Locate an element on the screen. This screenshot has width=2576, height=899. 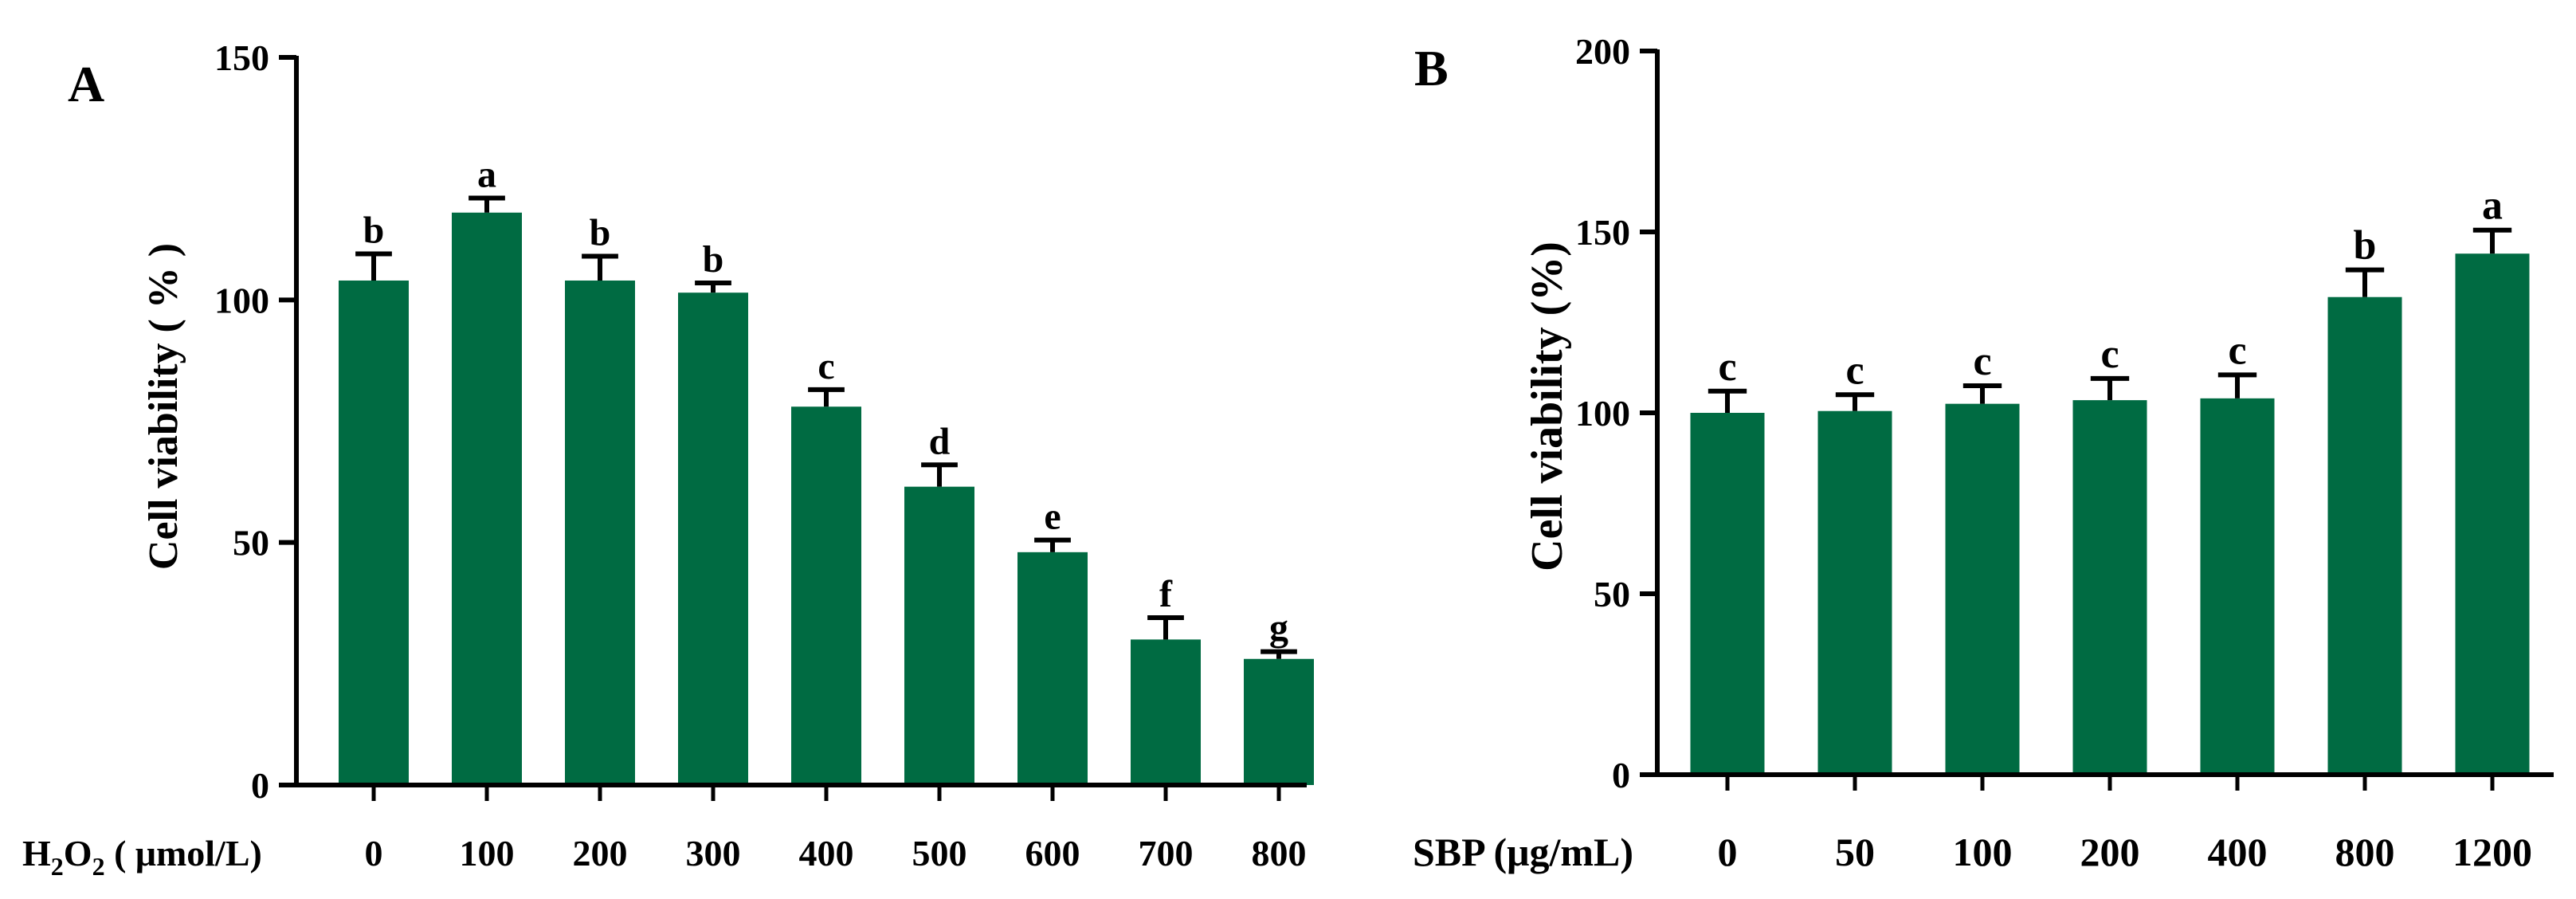
x-tick-label-b-200: 200 is located at coordinates (2110, 852).